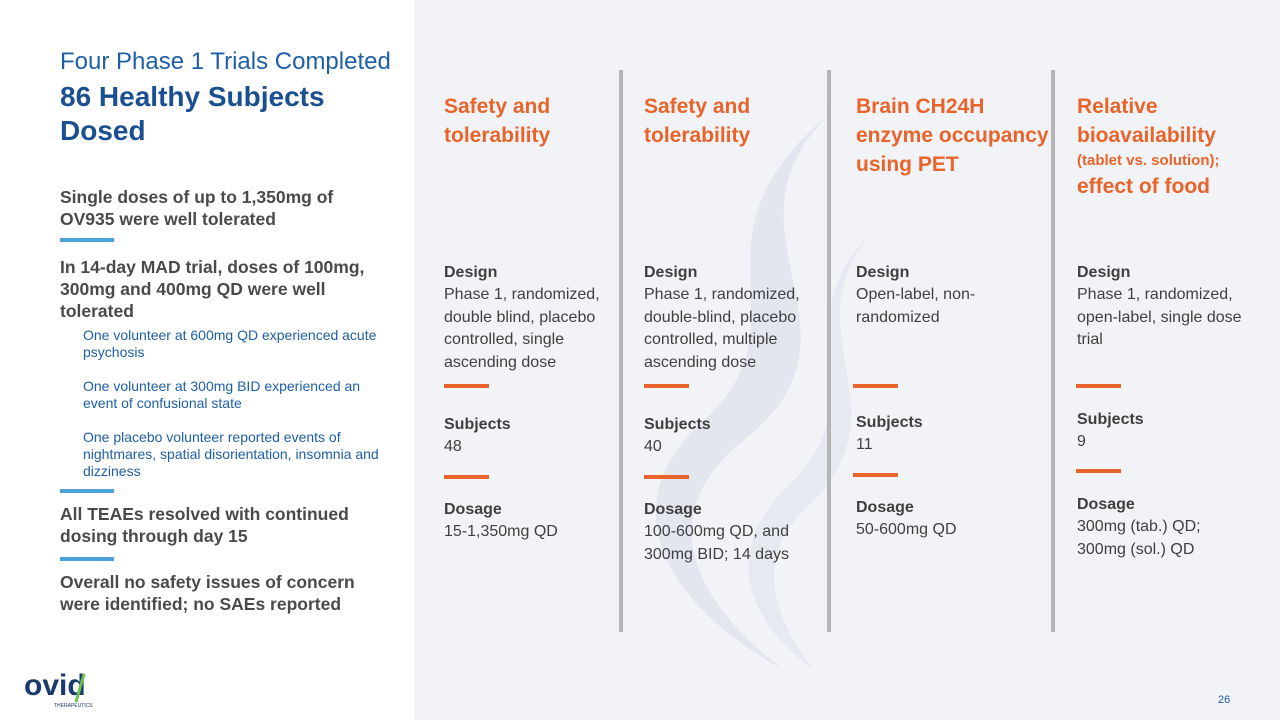 The height and width of the screenshot is (720, 1280). What do you see at coordinates (1146, 121) in the screenshot?
I see `trial-4-heading-main: Relative bioavailability` at bounding box center [1146, 121].